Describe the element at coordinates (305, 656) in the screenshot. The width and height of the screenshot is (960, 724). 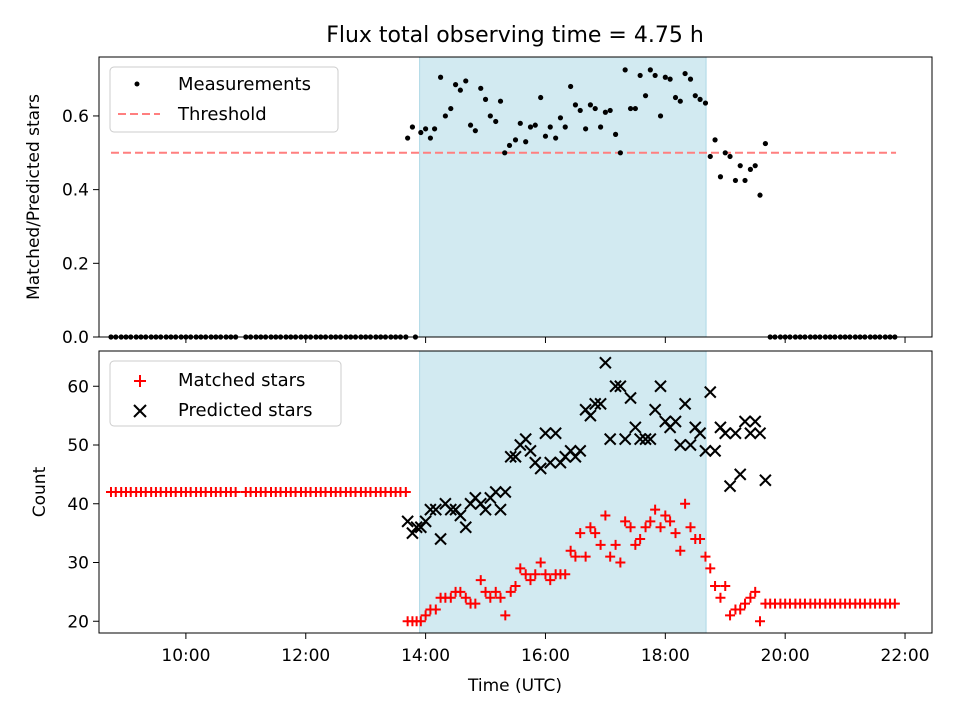
I see `x-tick-label: 12:00` at that location.